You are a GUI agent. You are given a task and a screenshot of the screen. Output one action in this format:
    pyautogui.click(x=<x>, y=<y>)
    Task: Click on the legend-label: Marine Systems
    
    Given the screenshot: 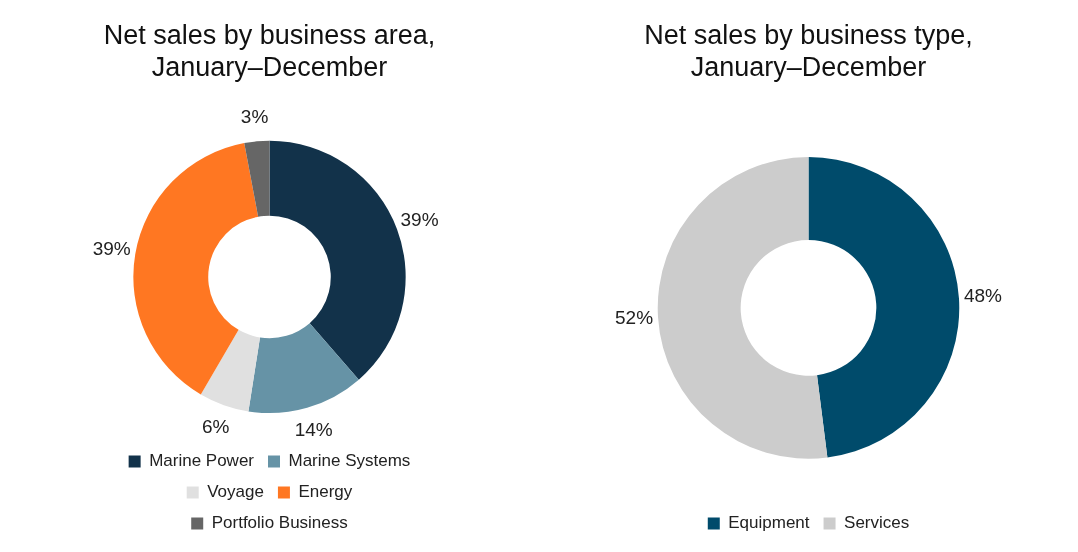 What is the action you would take?
    pyautogui.click(x=349, y=461)
    